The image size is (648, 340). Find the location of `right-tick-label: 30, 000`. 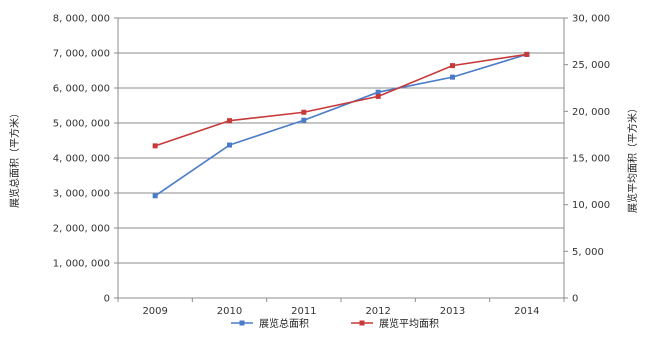

right-tick-label: 30, 000 is located at coordinates (591, 19).